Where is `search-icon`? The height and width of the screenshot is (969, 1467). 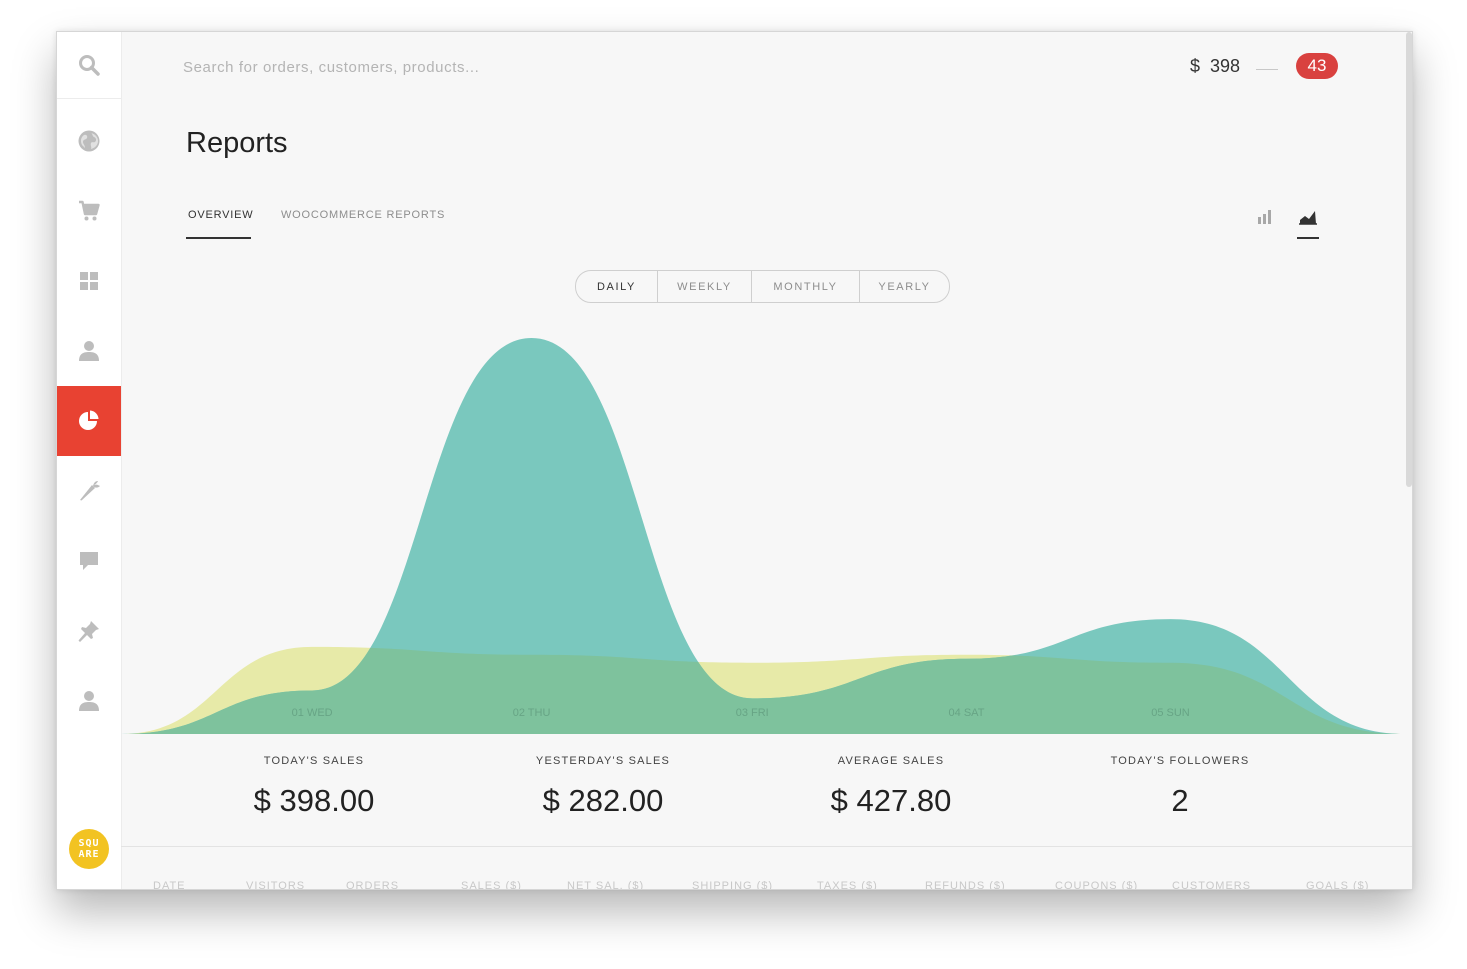
search-icon is located at coordinates (89, 65).